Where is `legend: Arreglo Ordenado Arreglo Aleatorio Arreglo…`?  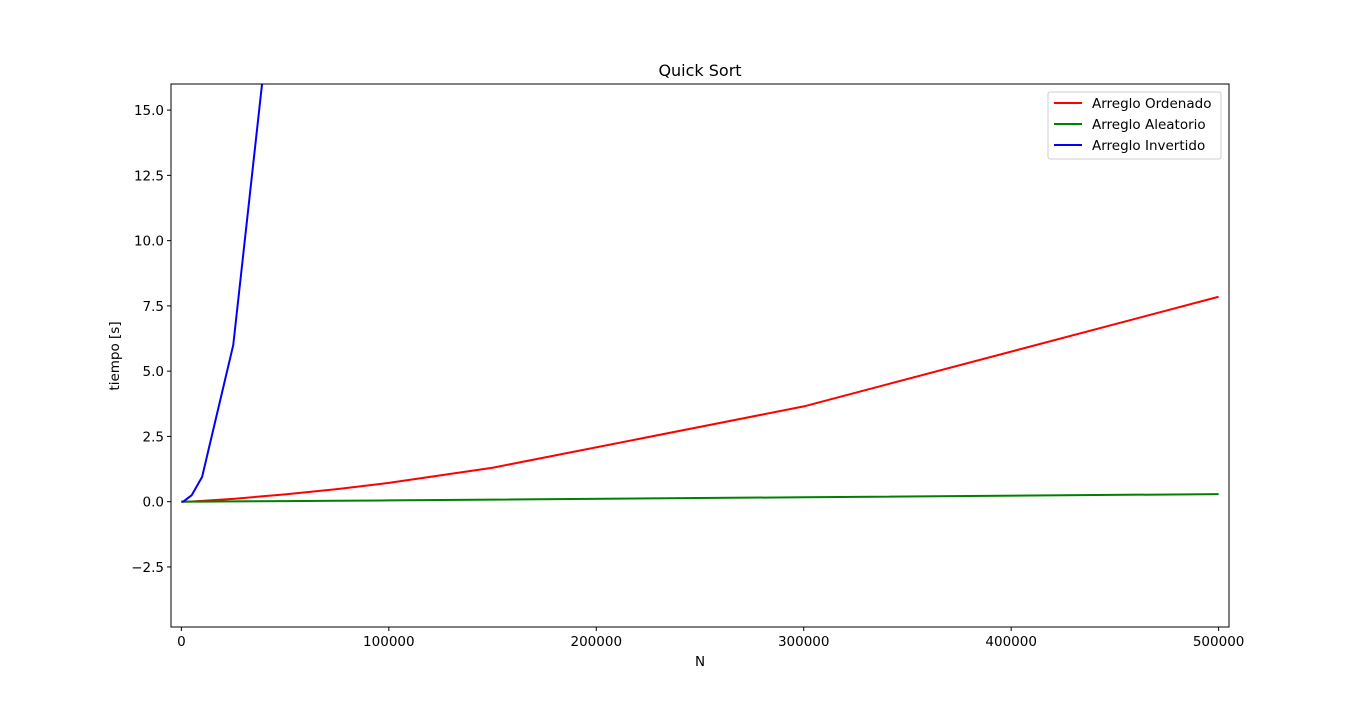 legend: Arreglo Ordenado Arreglo Aleatorio Arreglo… is located at coordinates (1134, 125).